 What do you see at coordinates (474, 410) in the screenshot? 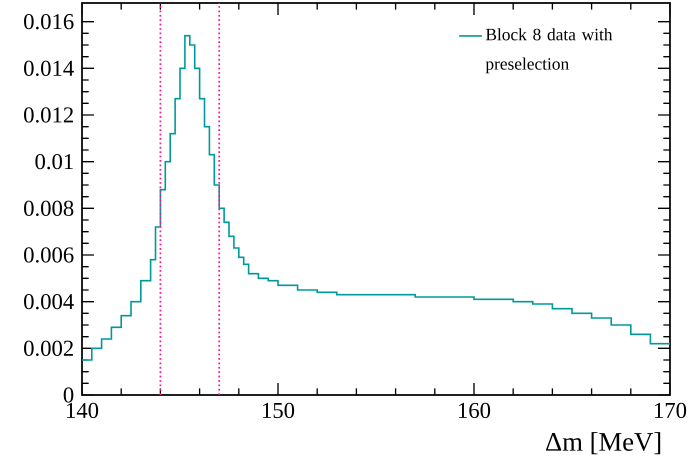
I see `x-tick-label: 160` at bounding box center [474, 410].